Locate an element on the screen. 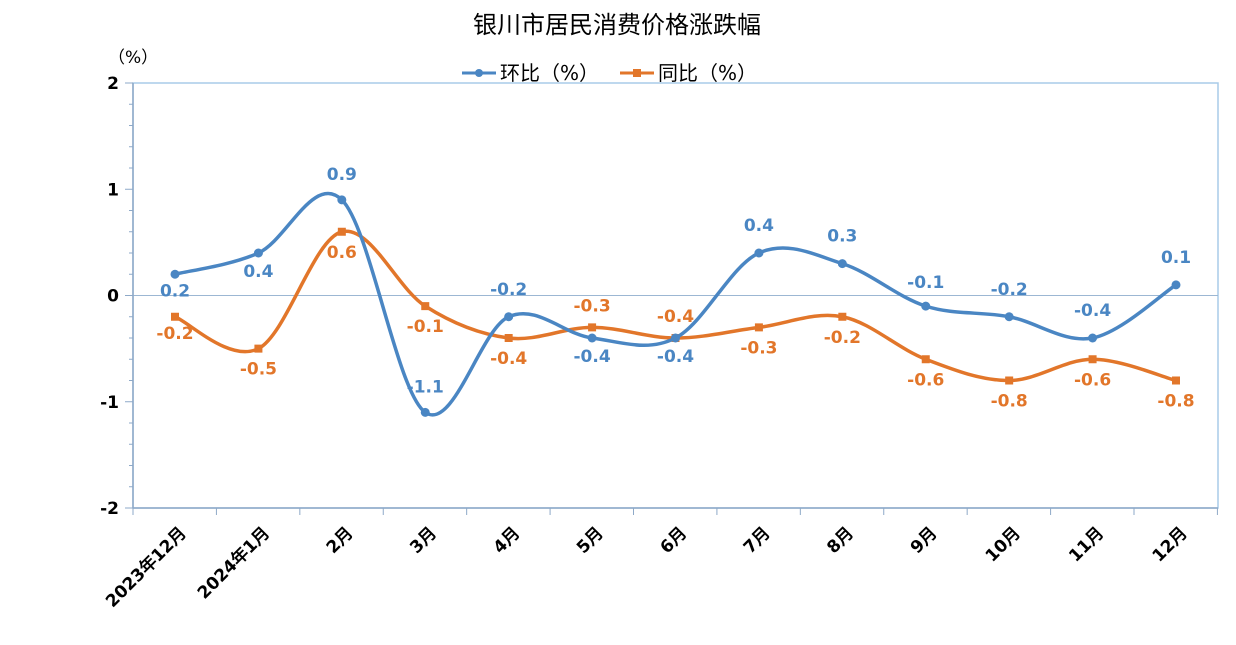 Image resolution: width=1236 pixels, height=645 pixels. x-tick-label: 5月 is located at coordinates (590, 540).